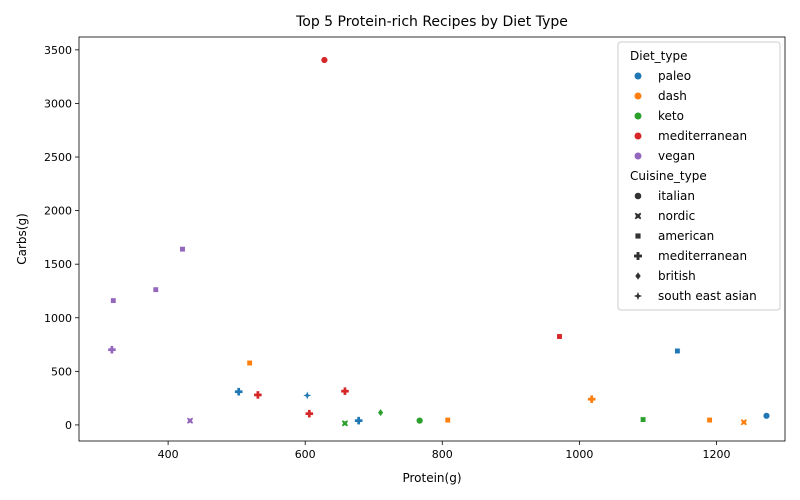  I want to click on legend-hue-label: keto, so click(671, 116).